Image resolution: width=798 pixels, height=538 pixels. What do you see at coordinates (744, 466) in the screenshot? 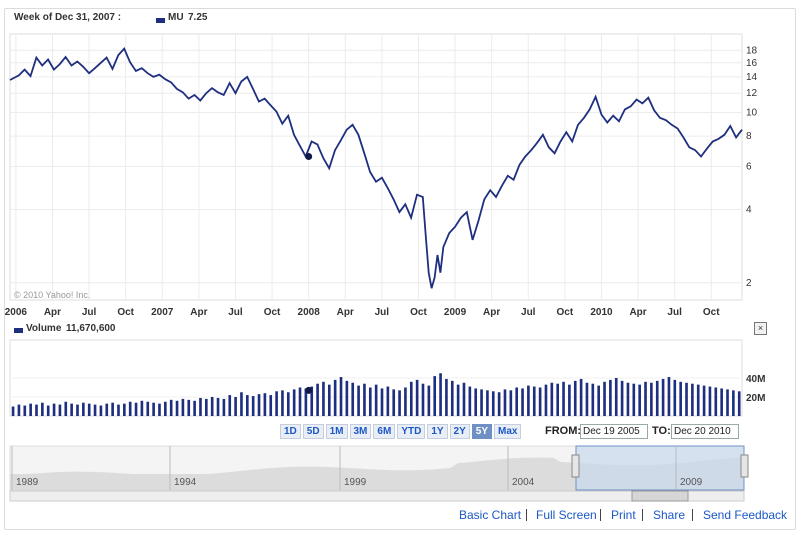
I see `right-handle` at bounding box center [744, 466].